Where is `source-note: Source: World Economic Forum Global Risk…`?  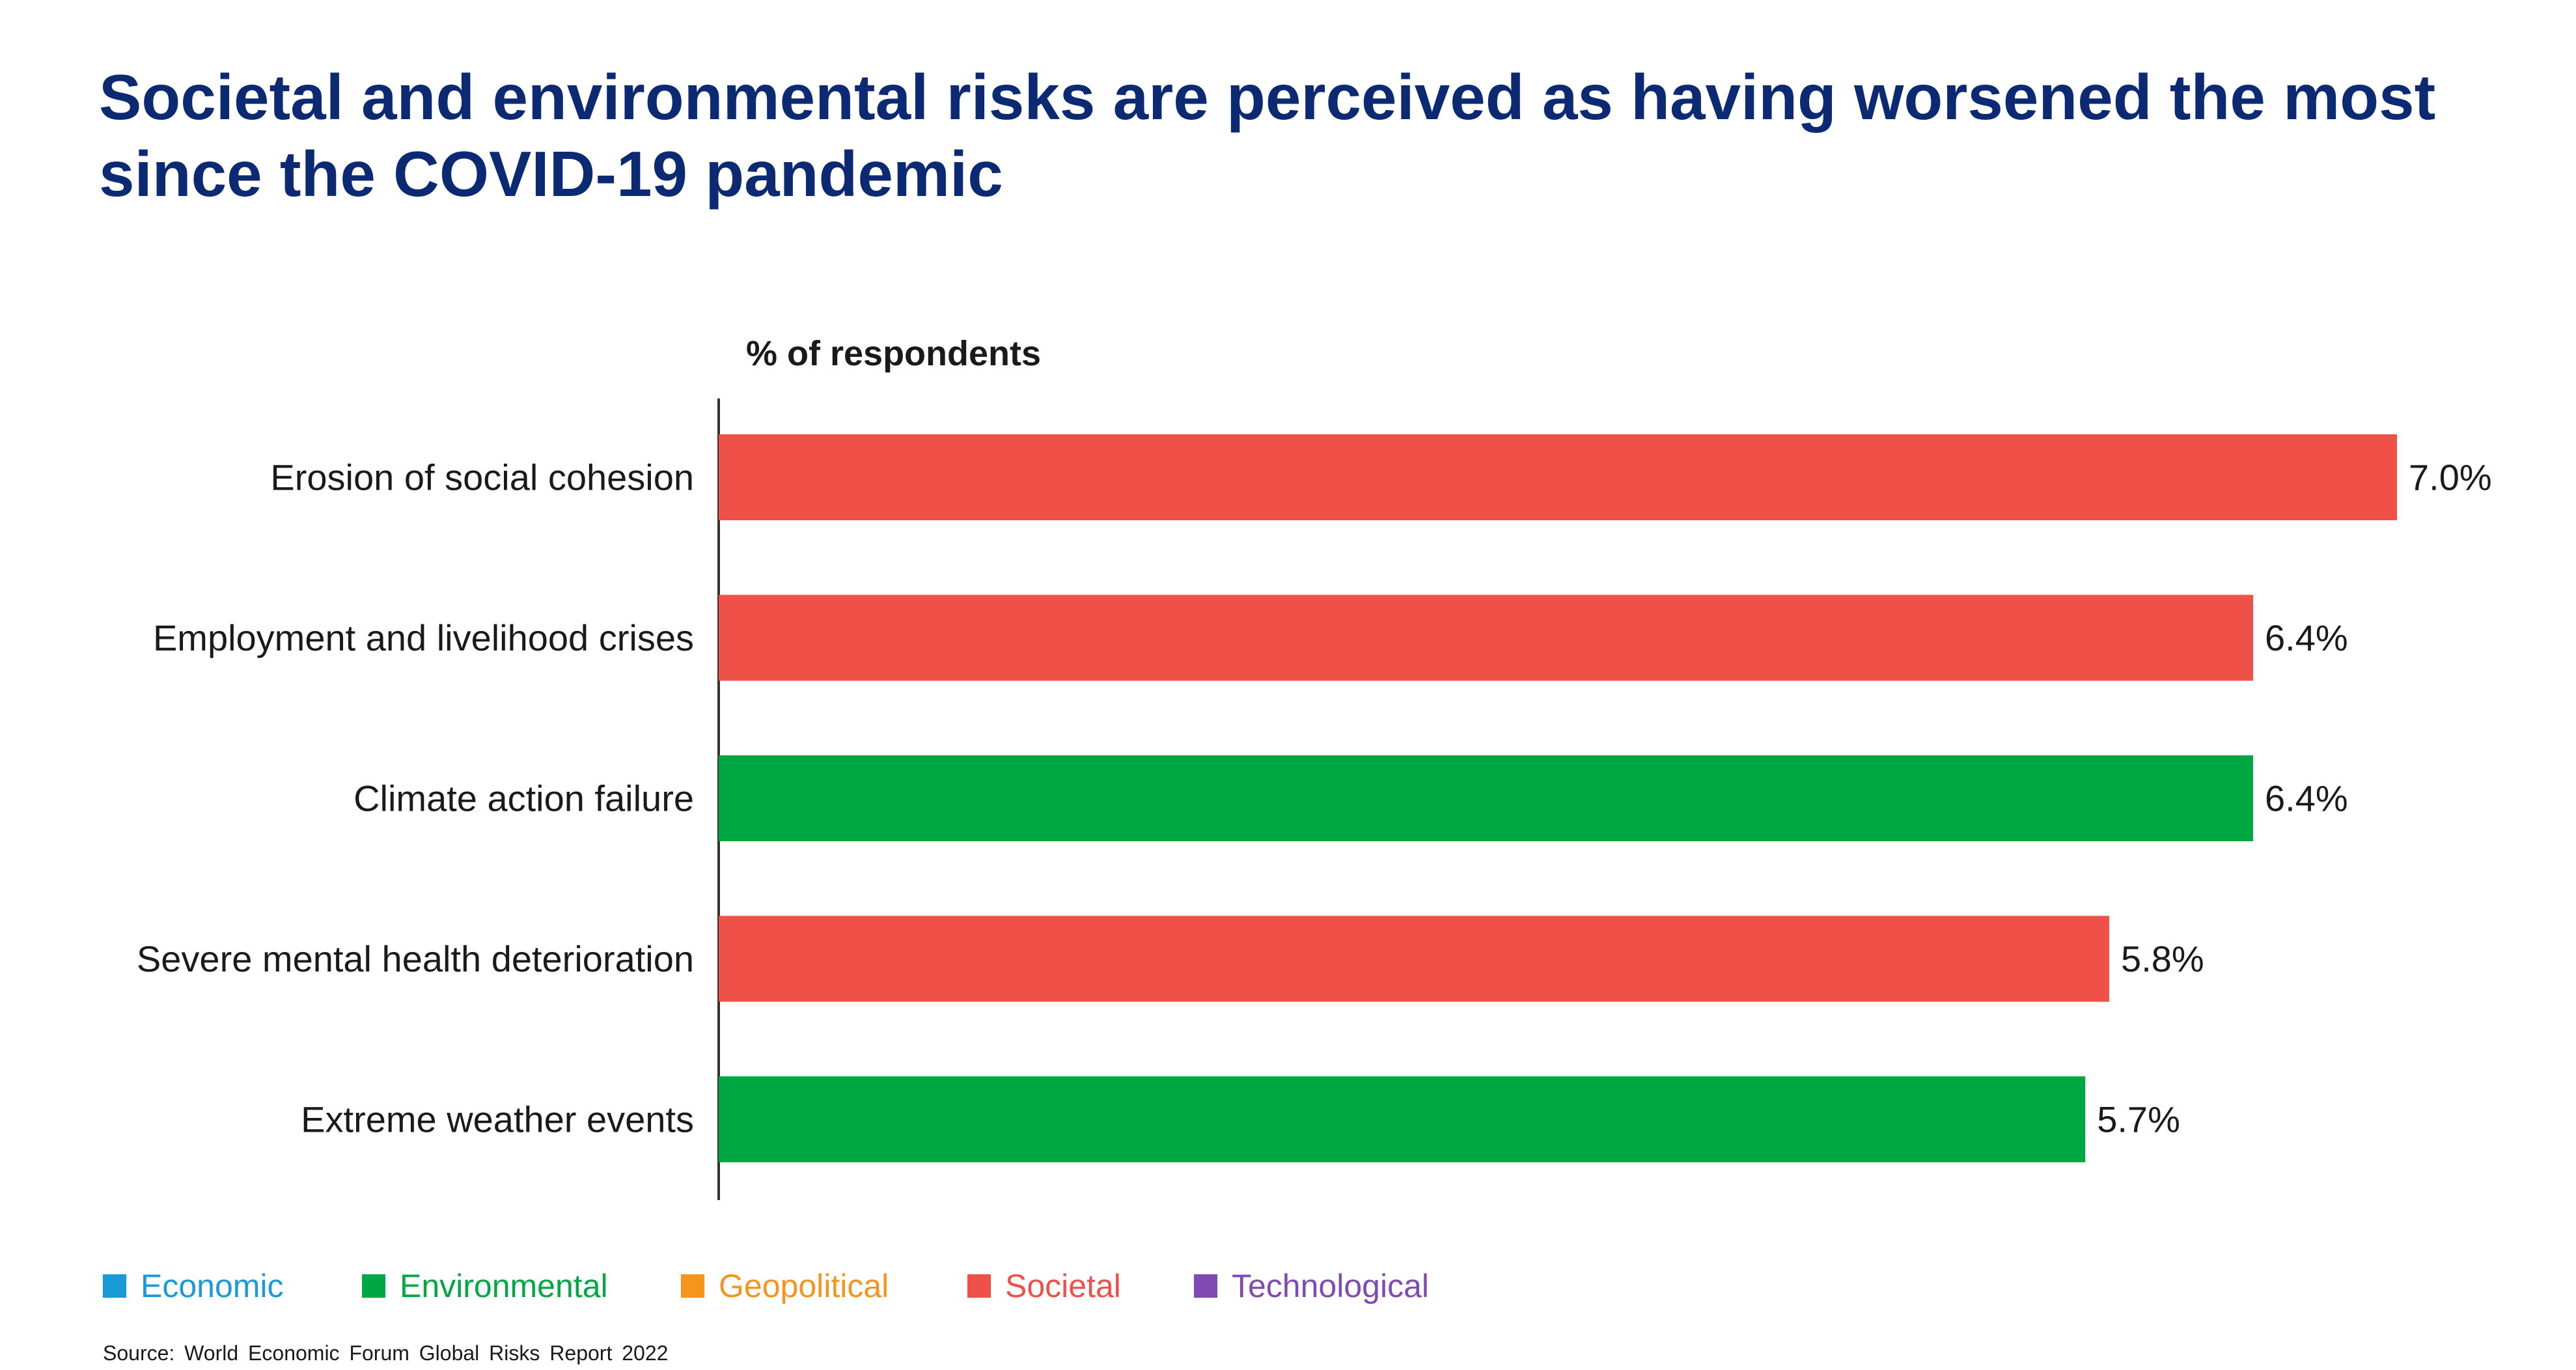
source-note: Source: World Economic Forum Global Risk… is located at coordinates (386, 1353).